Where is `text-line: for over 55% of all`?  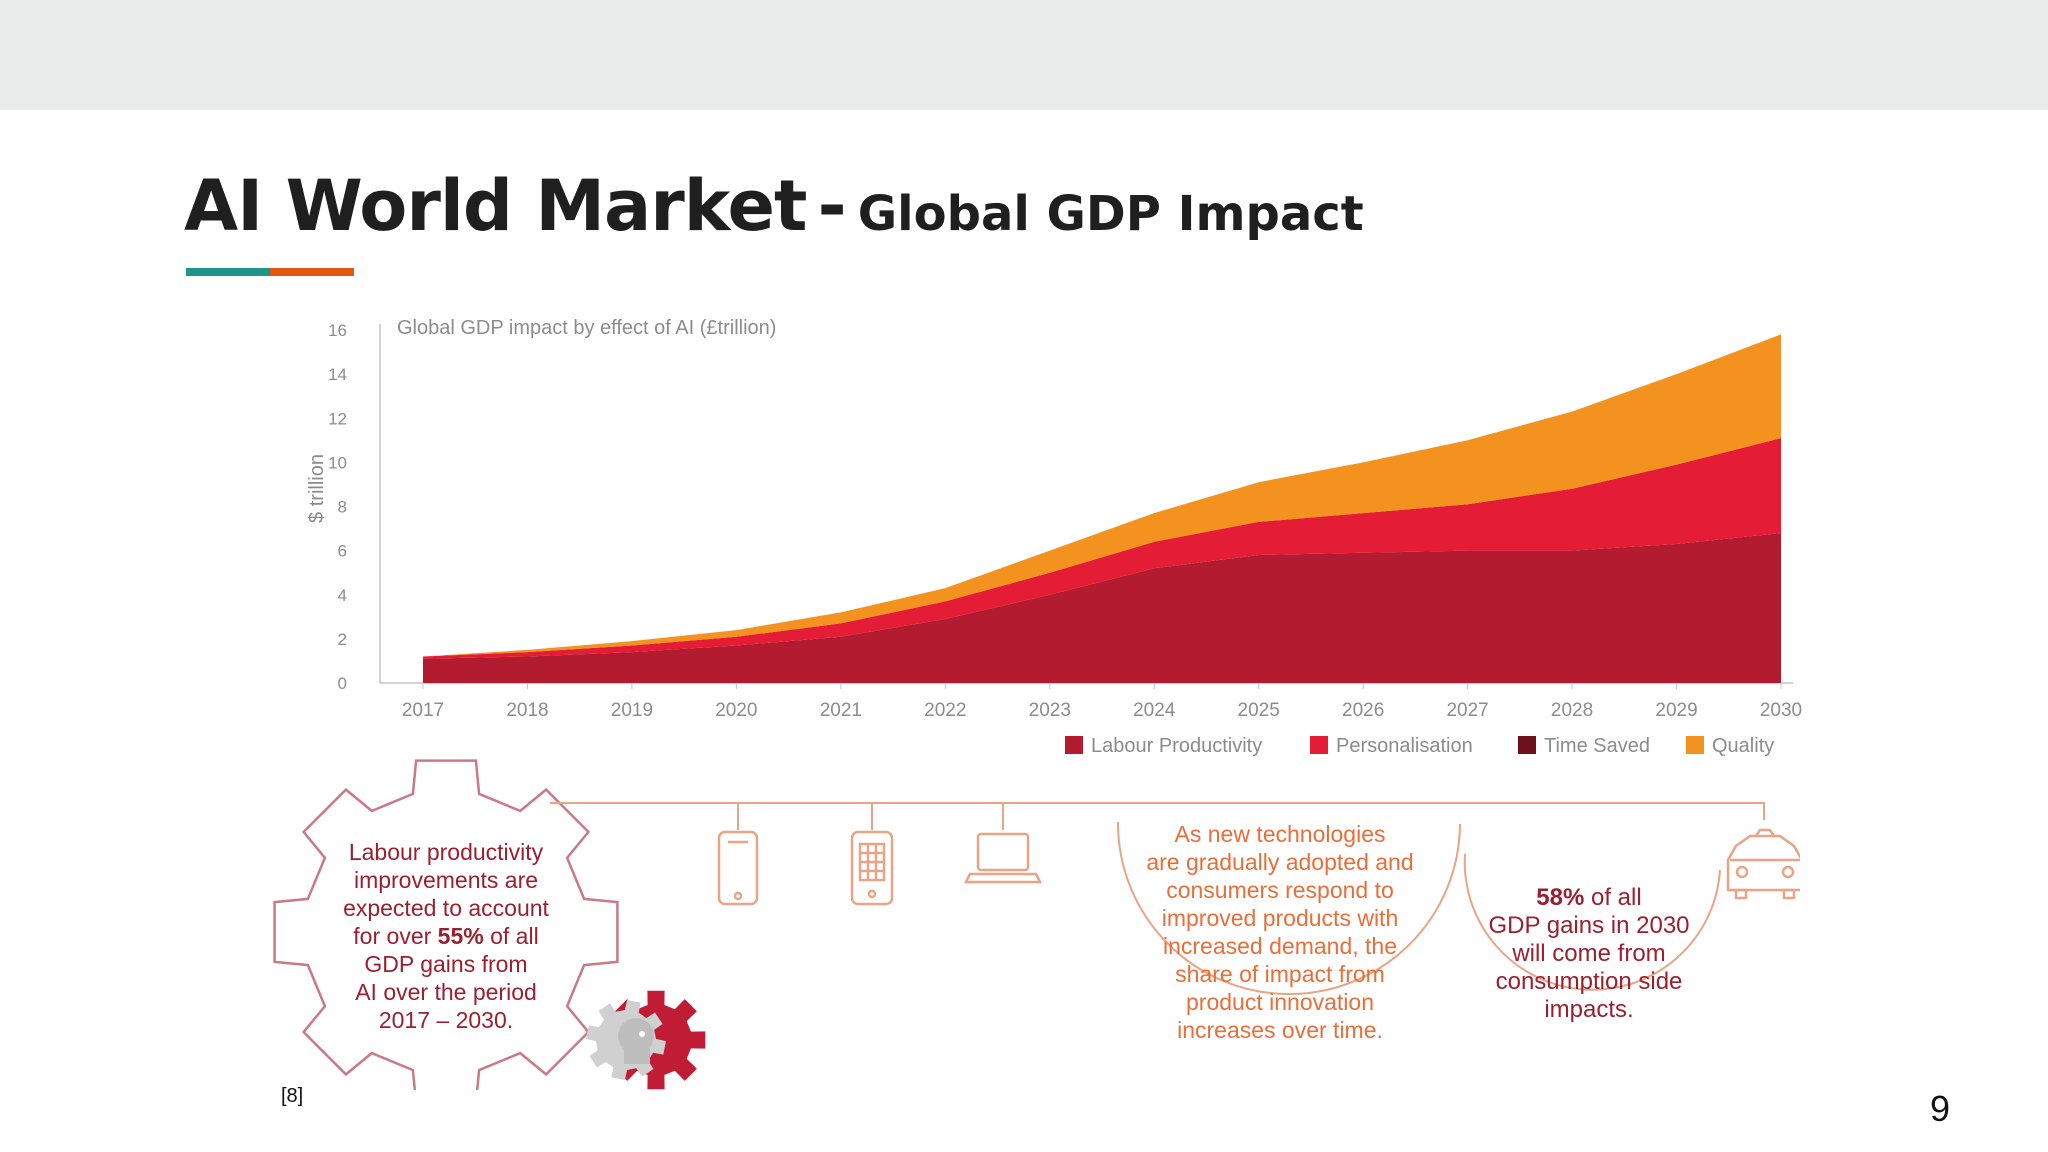
text-line: for over 55% of all is located at coordinates (446, 936).